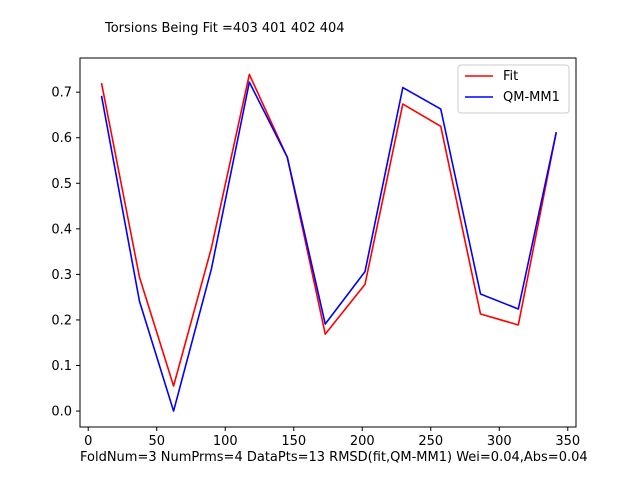 The height and width of the screenshot is (480, 640). I want to click on y-tick-label: 0.7, so click(61, 93).